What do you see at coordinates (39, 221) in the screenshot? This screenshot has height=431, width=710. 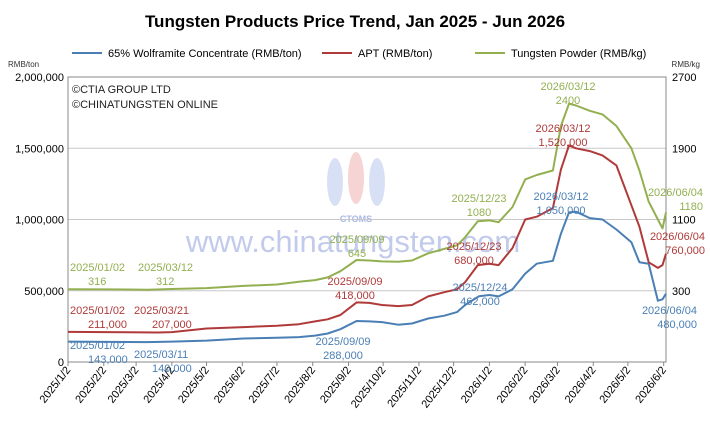 I see `y-left-tick-label: 1,000,000` at bounding box center [39, 221].